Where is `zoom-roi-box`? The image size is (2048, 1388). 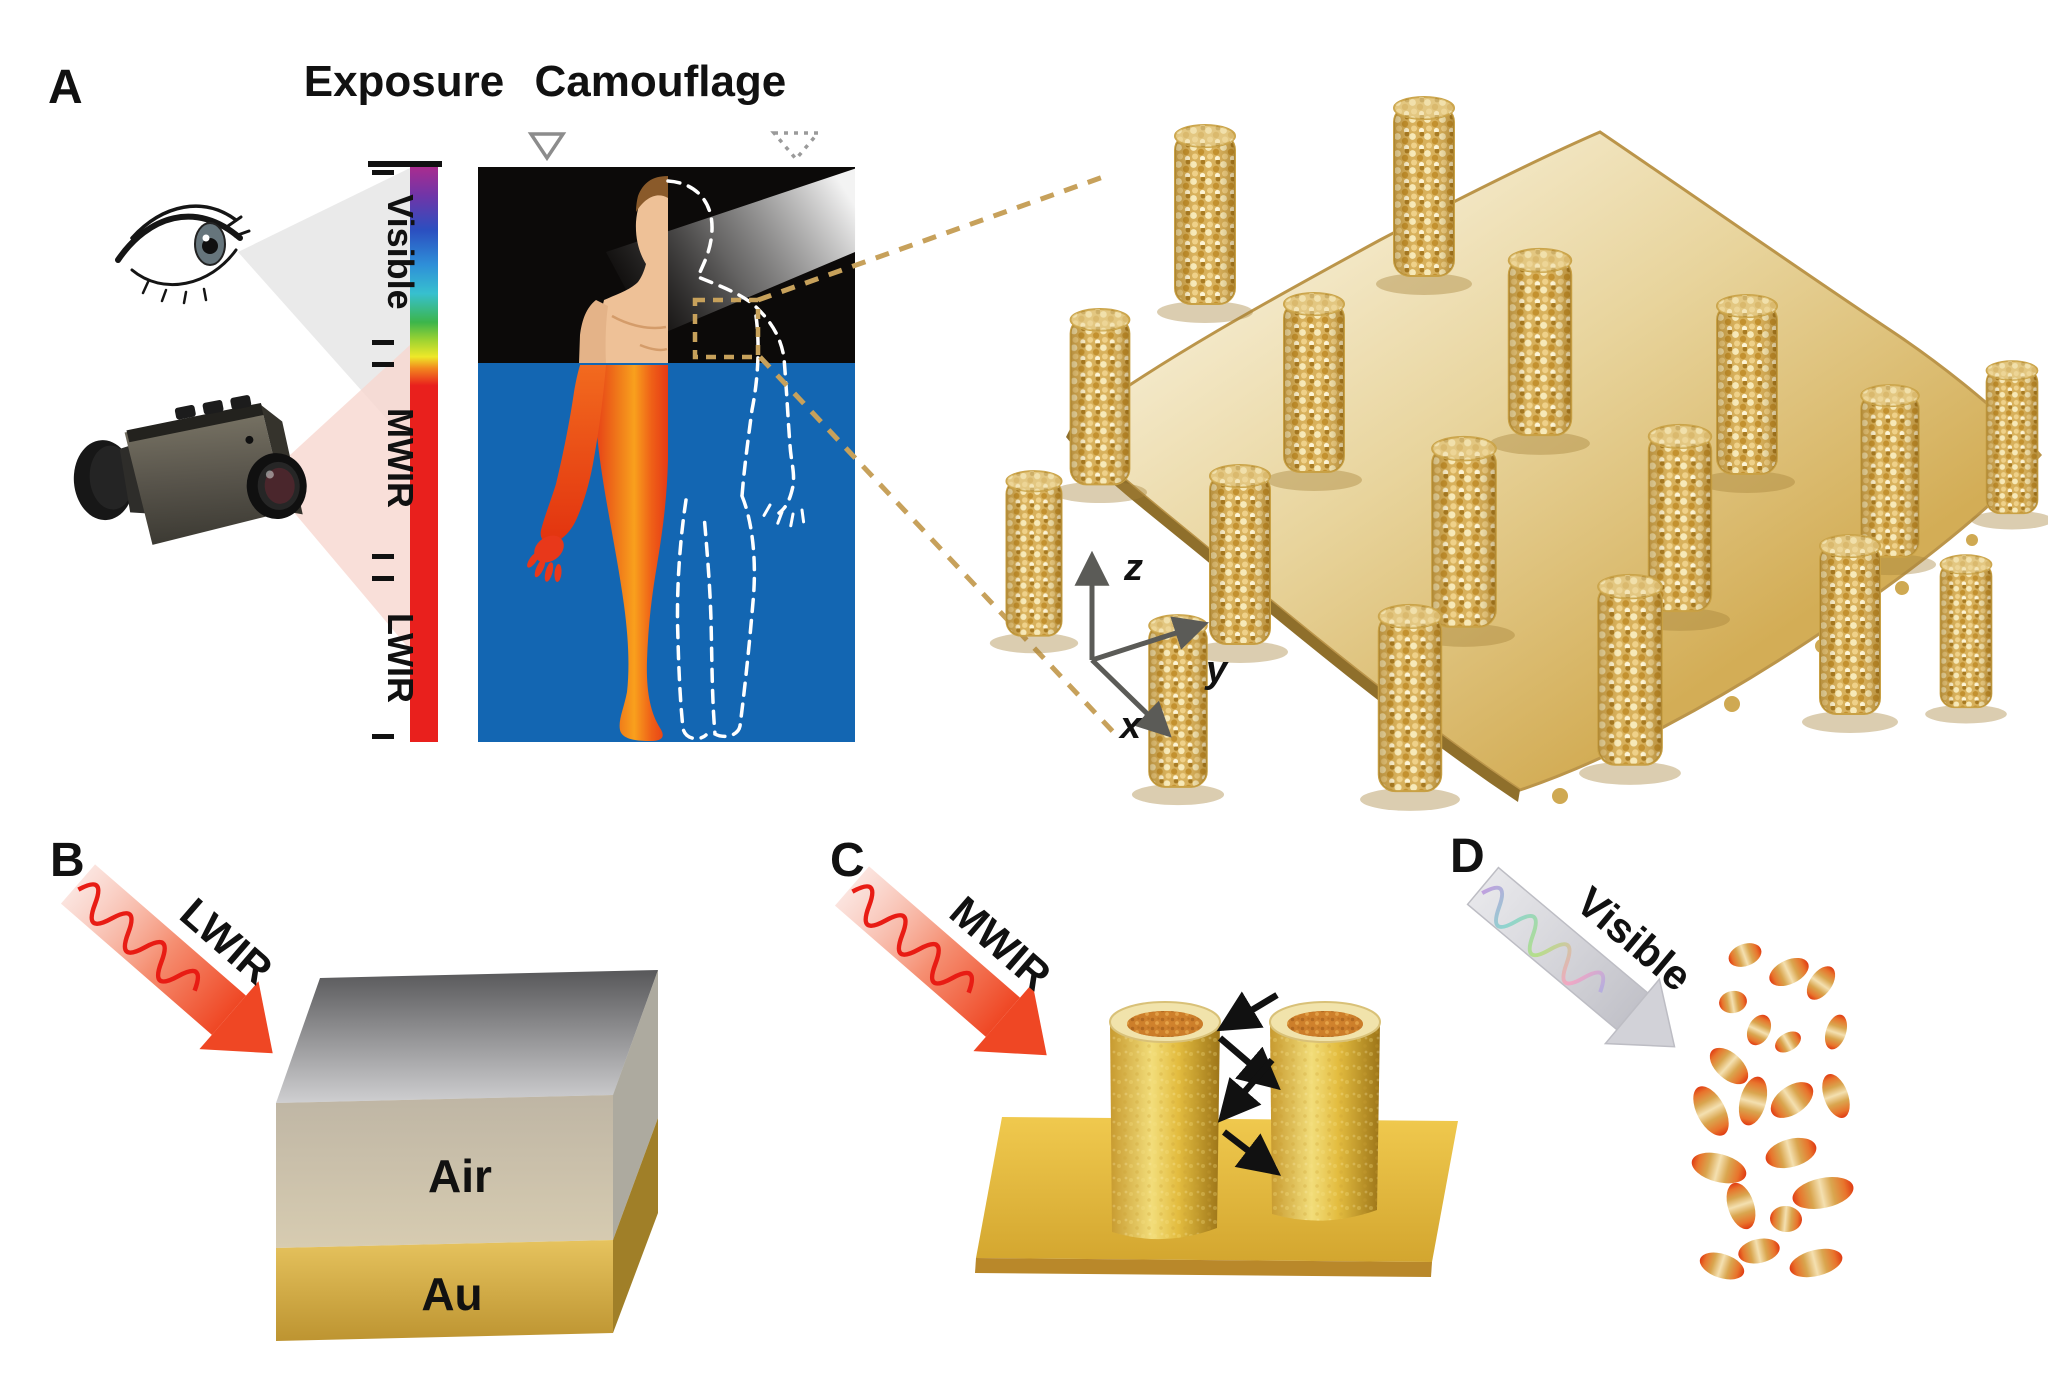
zoom-roi-box is located at coordinates (726, 328).